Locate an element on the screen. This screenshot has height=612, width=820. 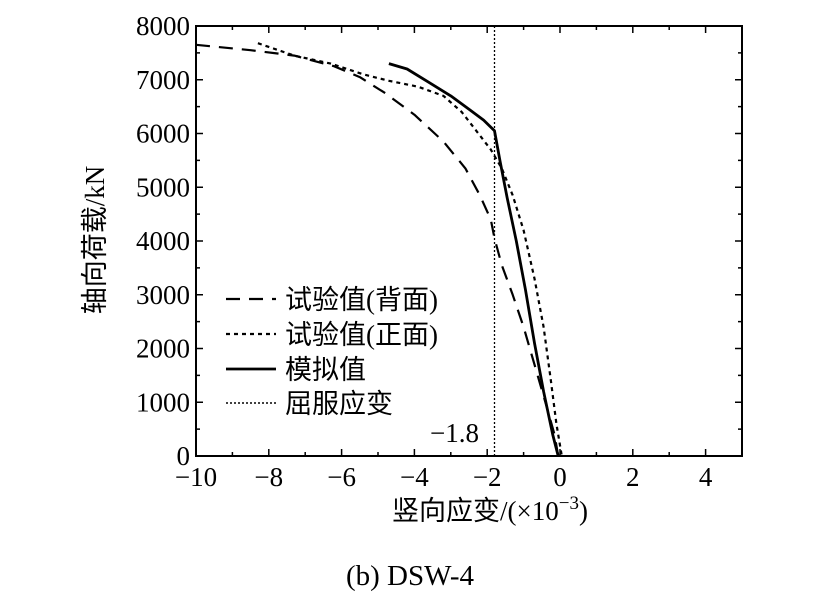
x-axis-title: 竖向应变/(×10−3) is located at coordinates (490, 509).